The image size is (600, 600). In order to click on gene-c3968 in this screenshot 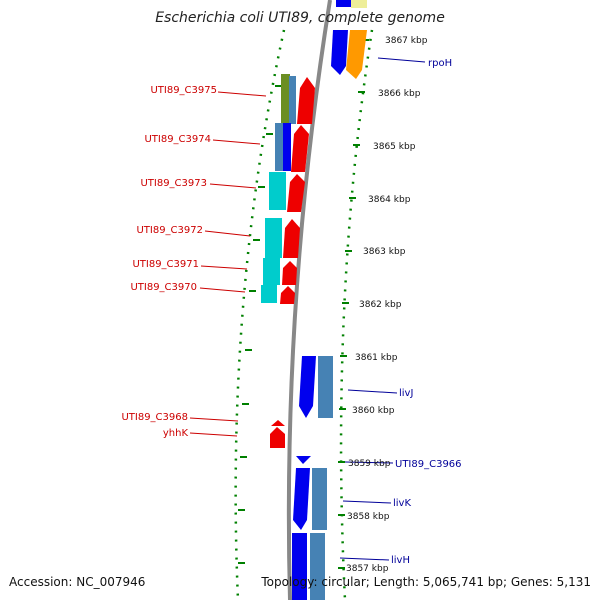, I will do `click(278, 423)`.